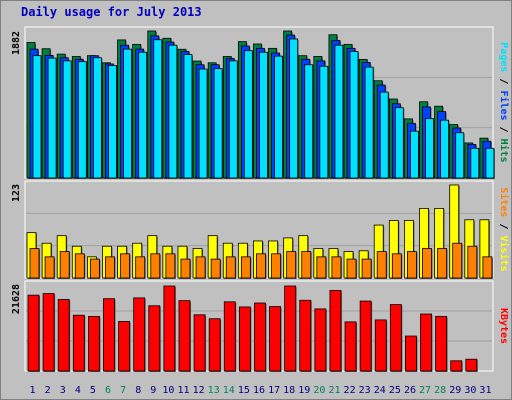 This screenshot has width=512, height=400. I want to click on day-tick-label: 21, so click(334, 390).